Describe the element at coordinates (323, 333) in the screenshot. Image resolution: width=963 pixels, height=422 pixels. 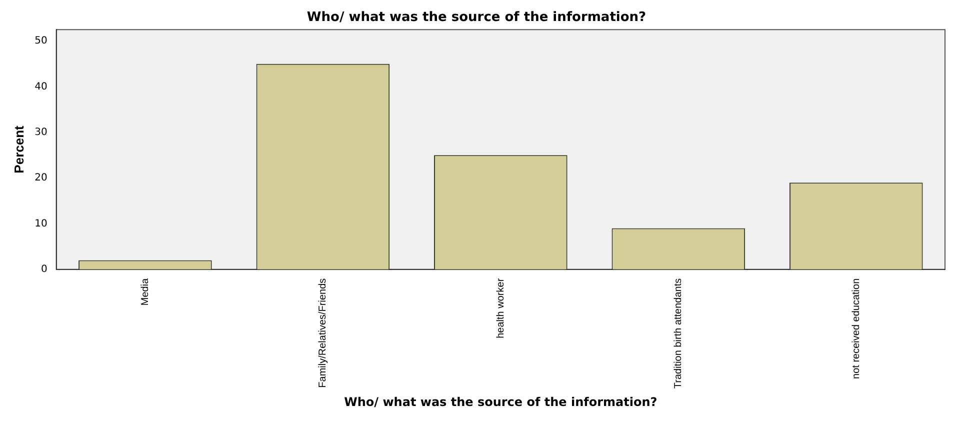
I see `x-tick-label: Family/Relatives/Friends` at that location.